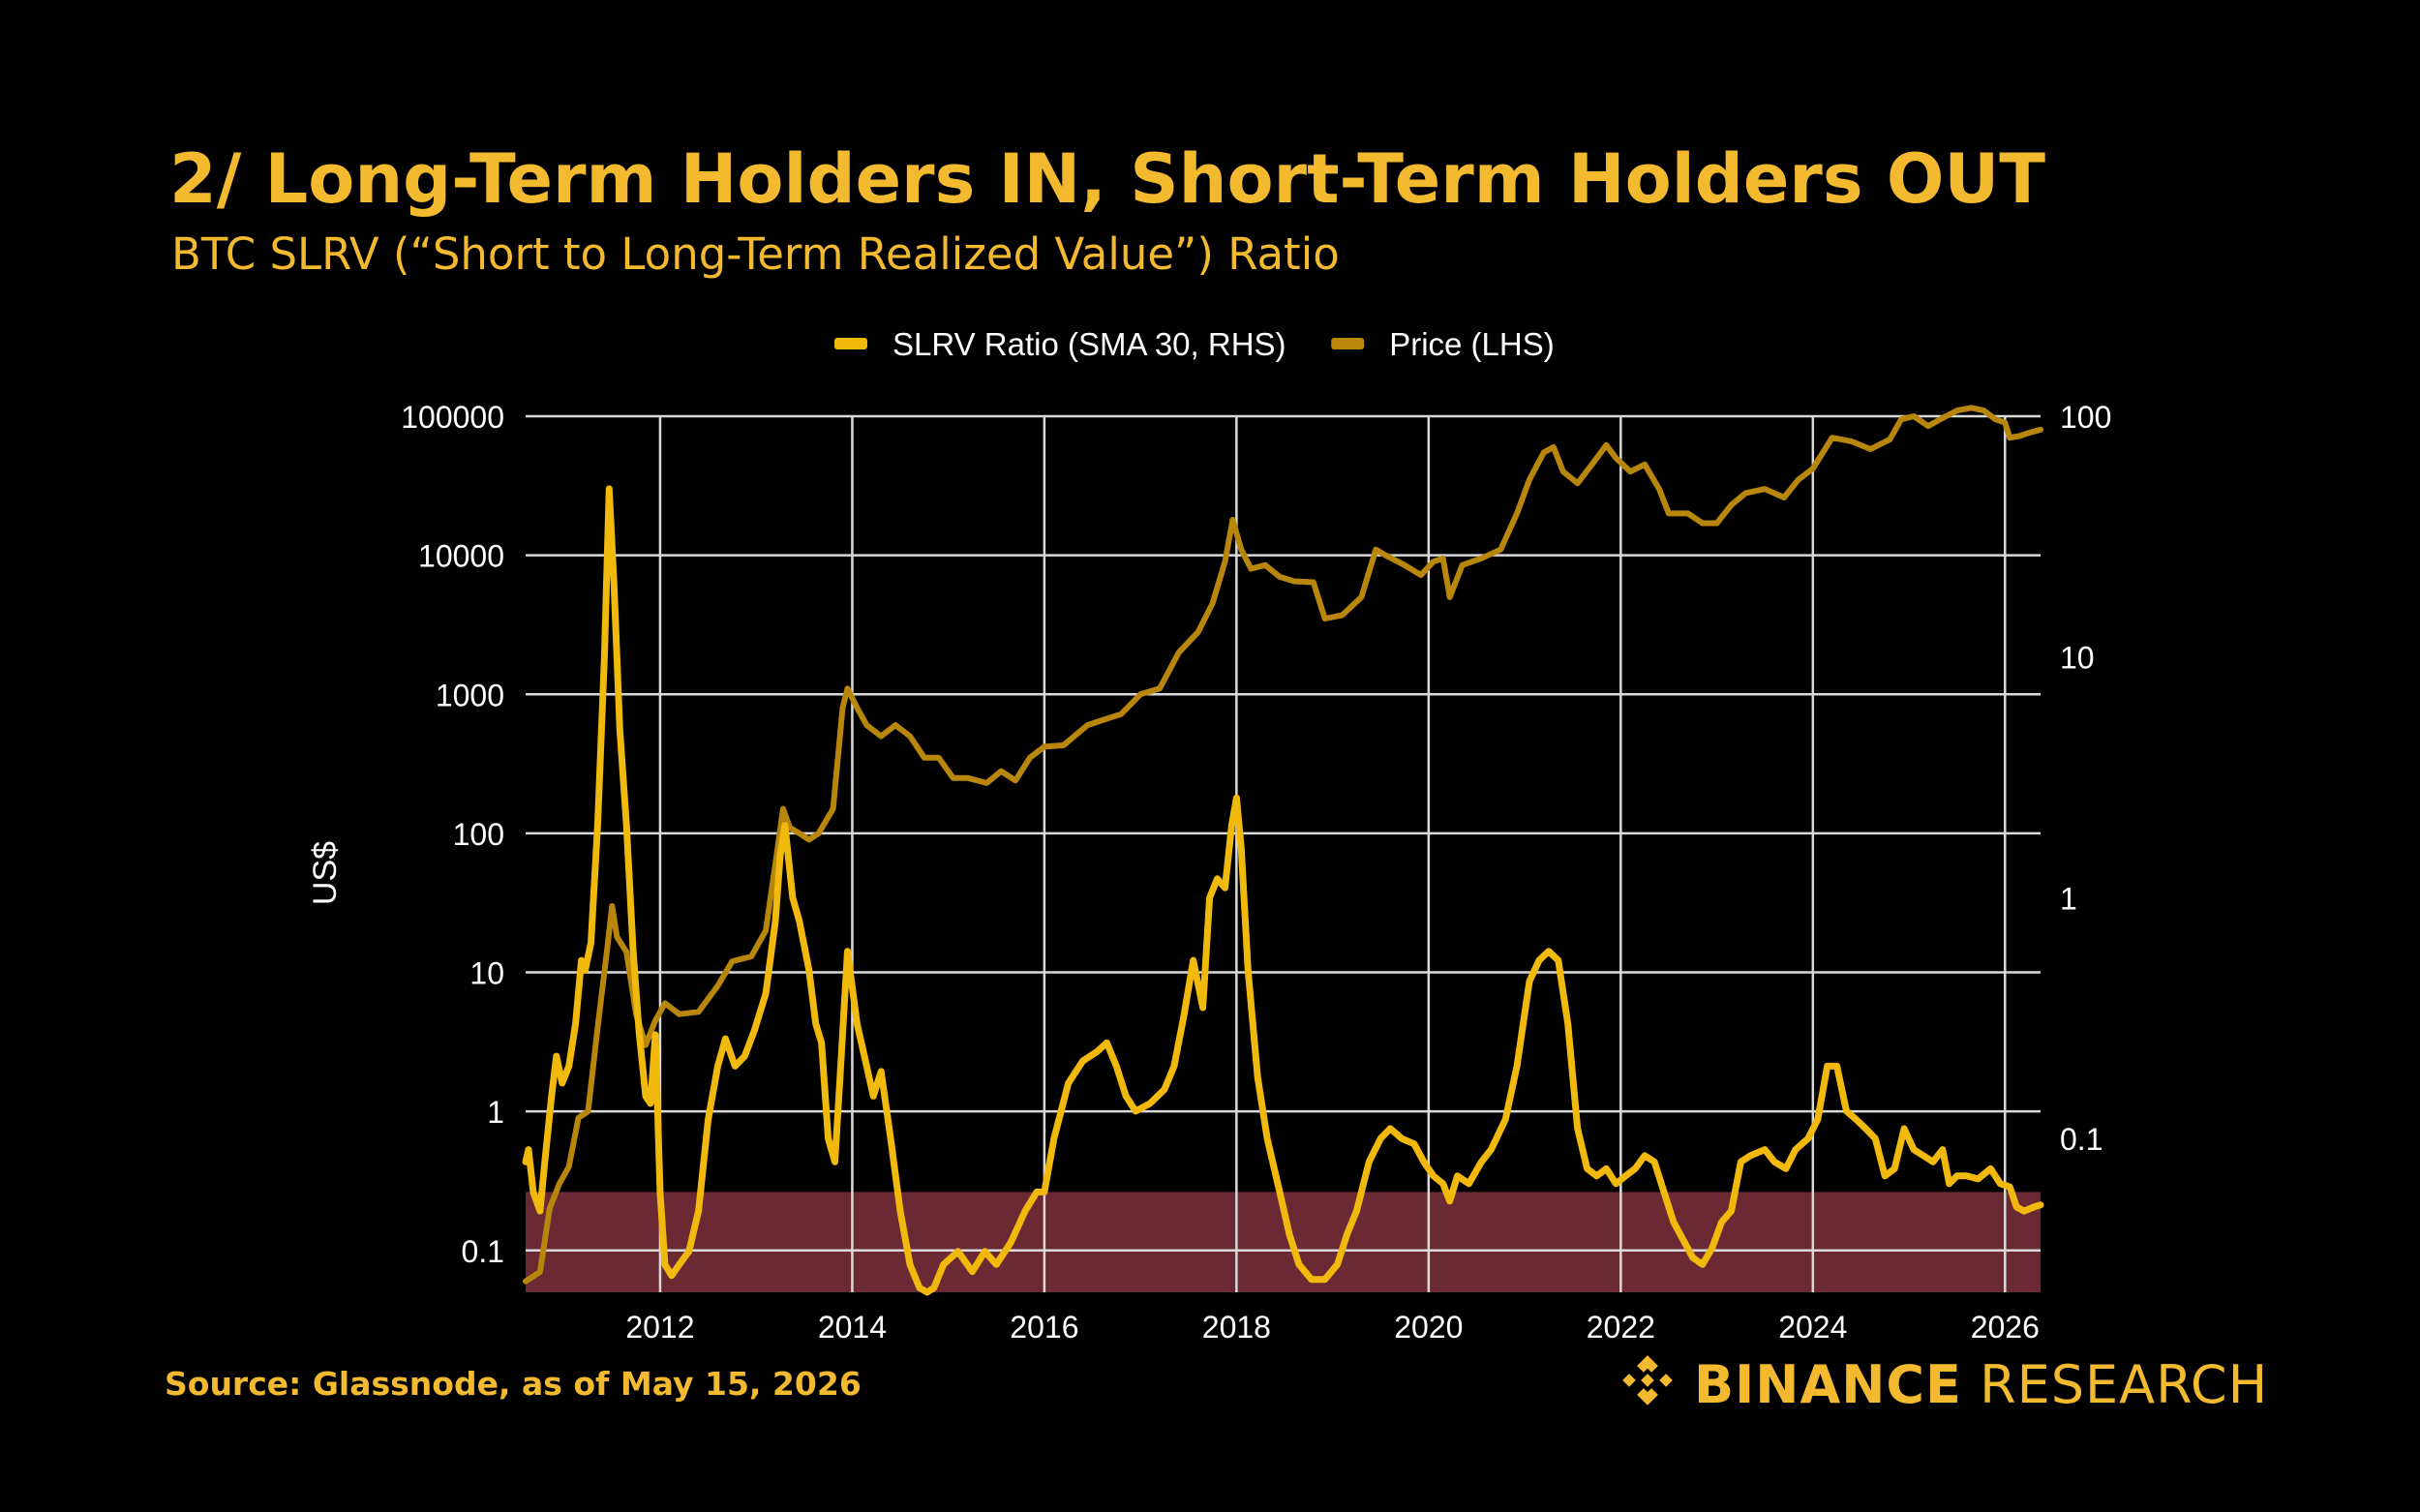 This screenshot has width=2420, height=1512. What do you see at coordinates (486, 973) in the screenshot?
I see `y-left-tick-label: 10` at bounding box center [486, 973].